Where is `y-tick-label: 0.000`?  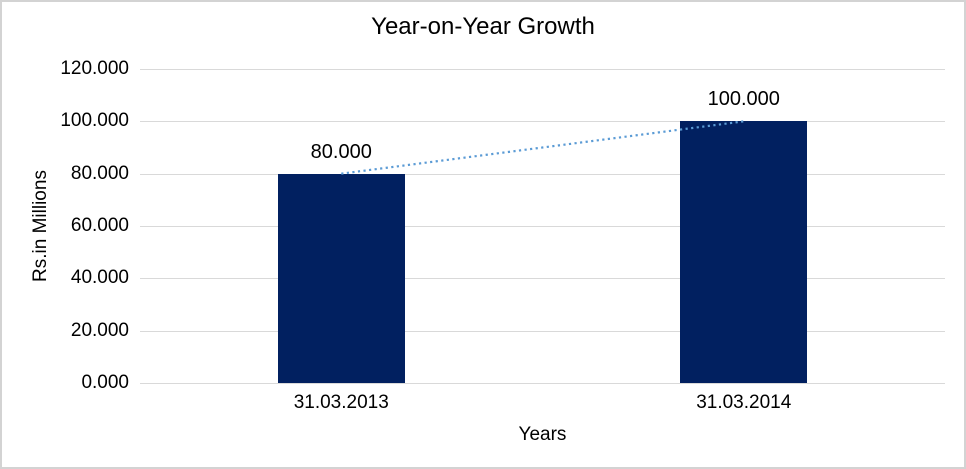 y-tick-label: 0.000 is located at coordinates (105, 382).